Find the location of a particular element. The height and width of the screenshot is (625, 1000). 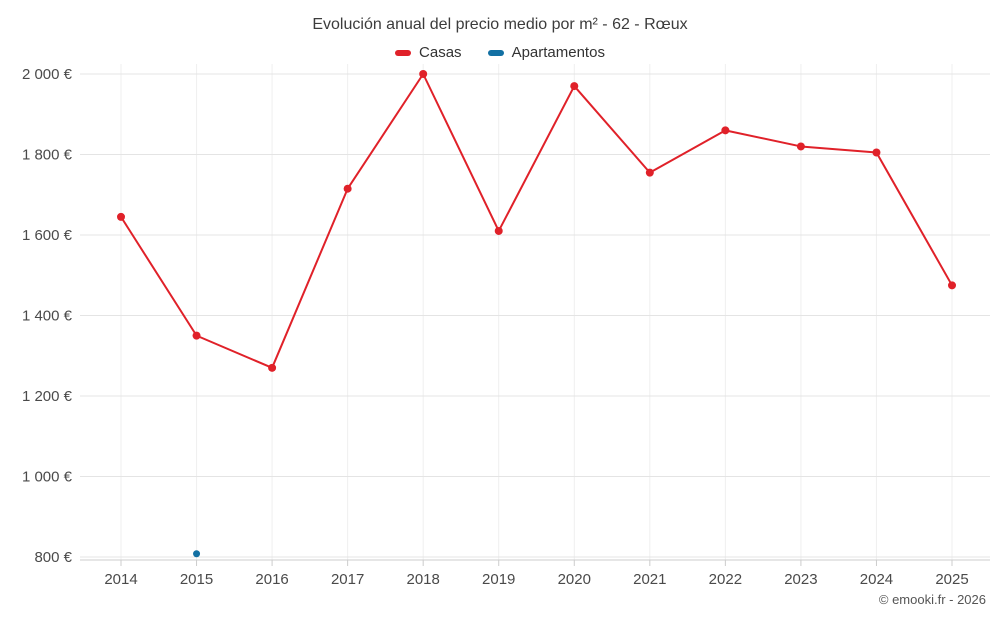

apartamentos-series-swatch is located at coordinates (495, 52).